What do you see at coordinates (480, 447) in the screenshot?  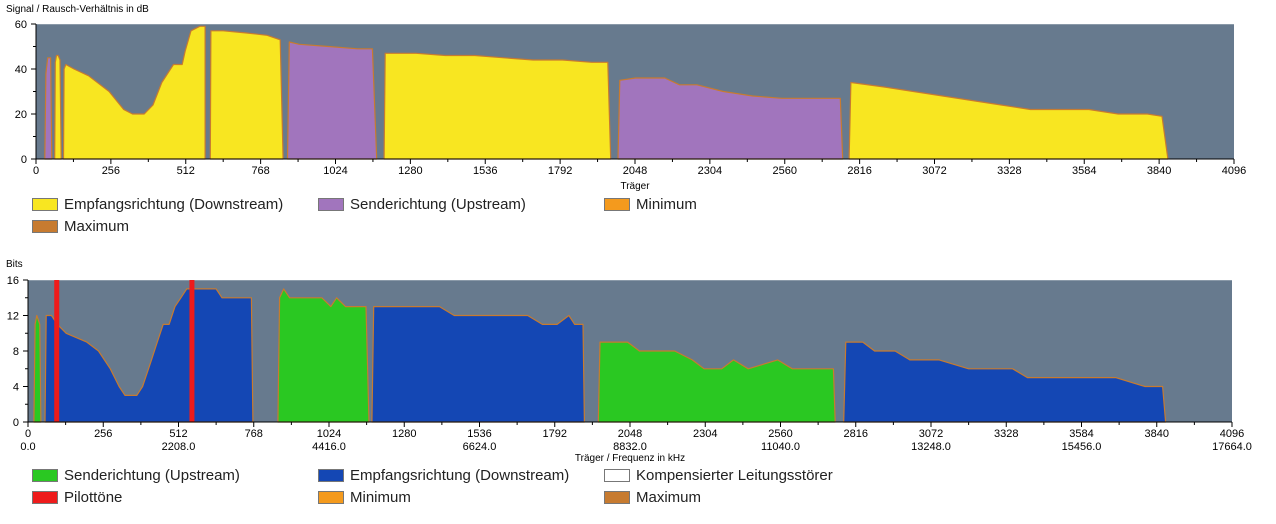 I see `x-khz-label-3: 6624.0` at bounding box center [480, 447].